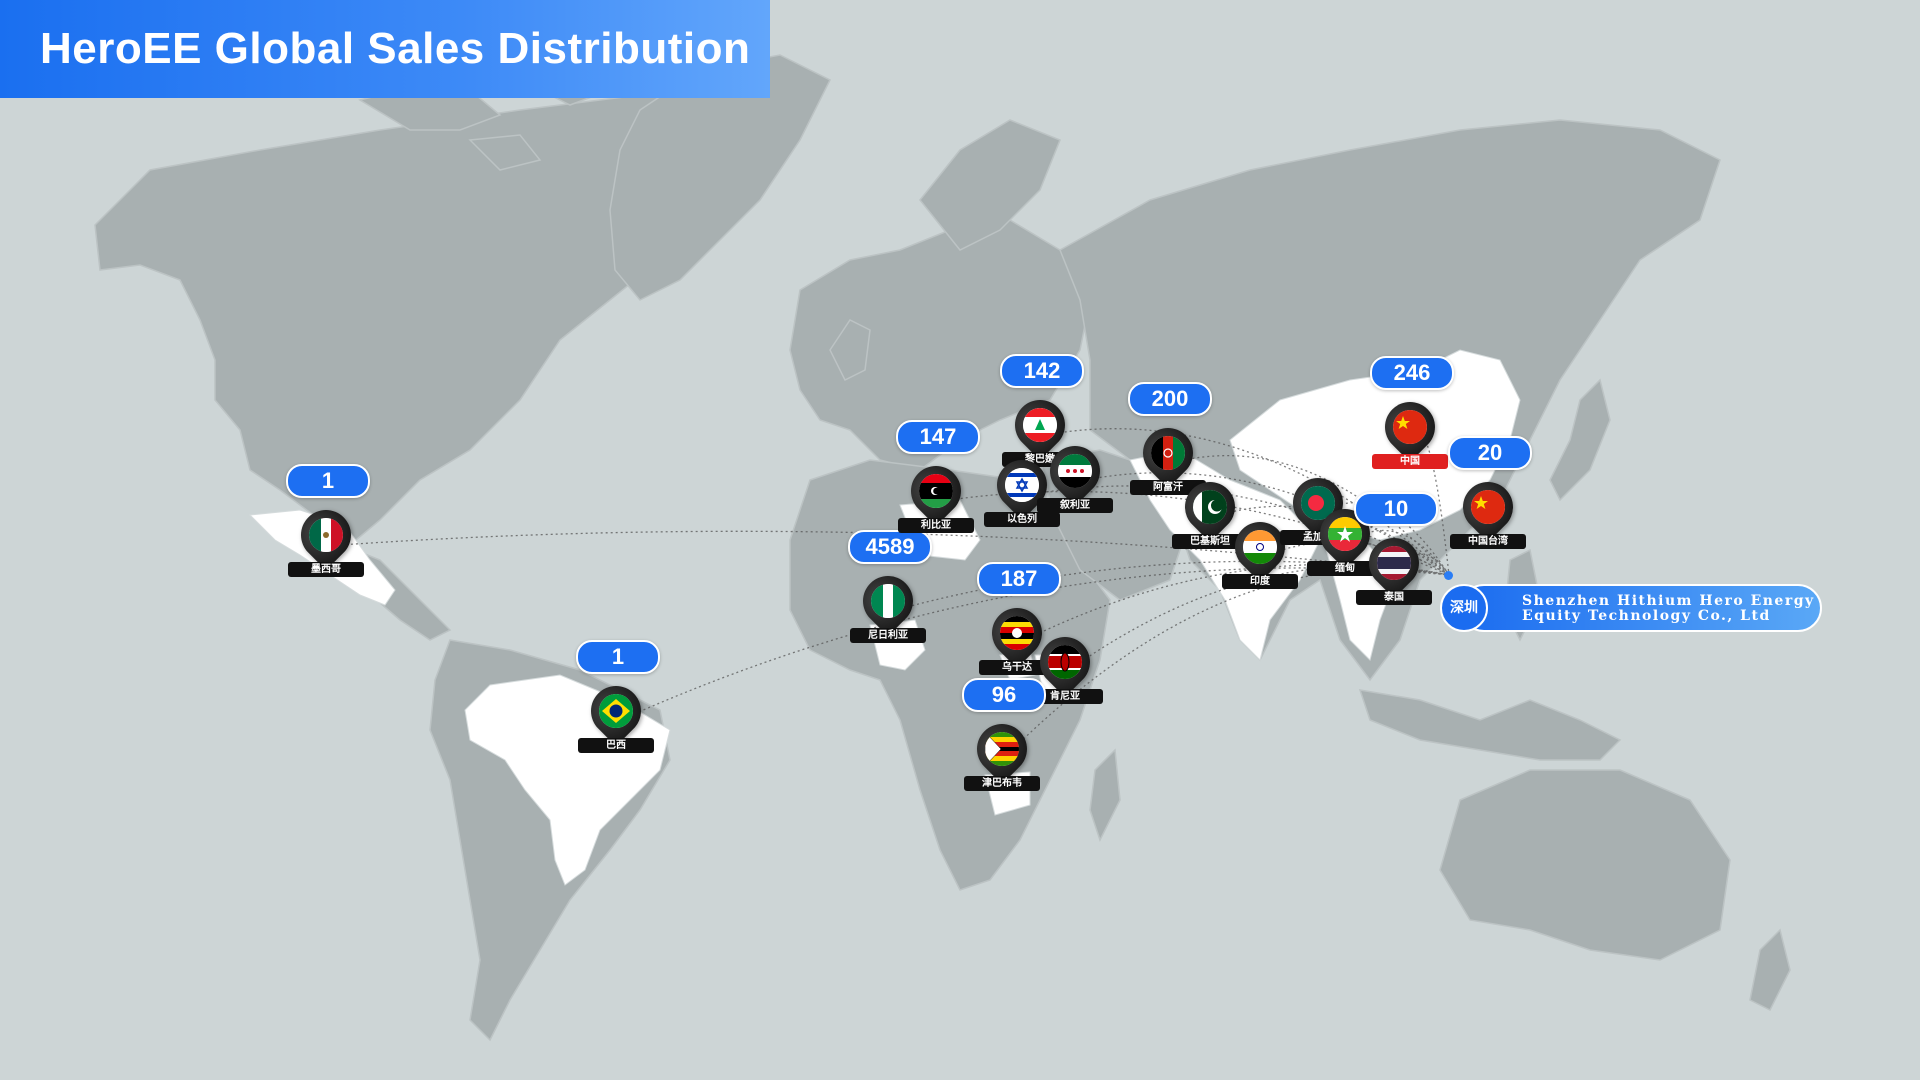  What do you see at coordinates (1105, 795) in the screenshot?
I see `madagascar-landmass` at bounding box center [1105, 795].